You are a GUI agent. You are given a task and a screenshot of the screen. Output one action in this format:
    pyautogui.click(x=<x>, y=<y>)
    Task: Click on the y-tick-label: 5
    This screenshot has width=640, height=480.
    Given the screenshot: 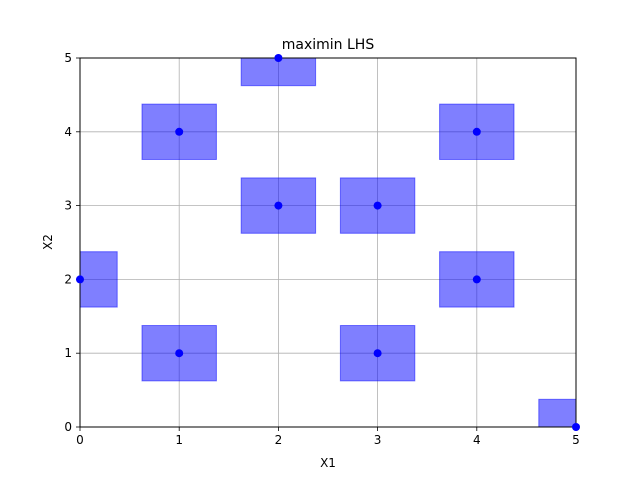 What is the action you would take?
    pyautogui.click(x=68, y=58)
    